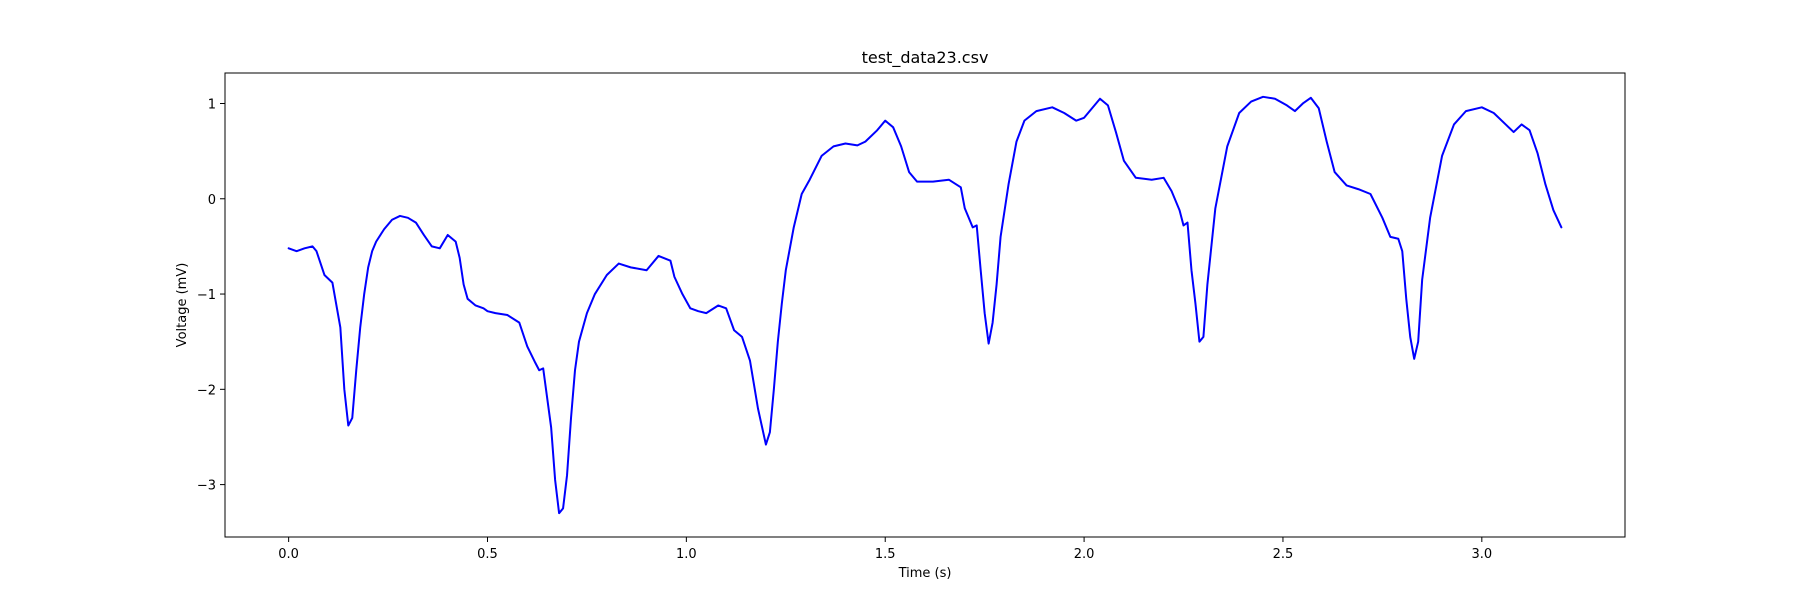  I want to click on y-axis: −3 −2 −1 0 1, so click(211, 295).